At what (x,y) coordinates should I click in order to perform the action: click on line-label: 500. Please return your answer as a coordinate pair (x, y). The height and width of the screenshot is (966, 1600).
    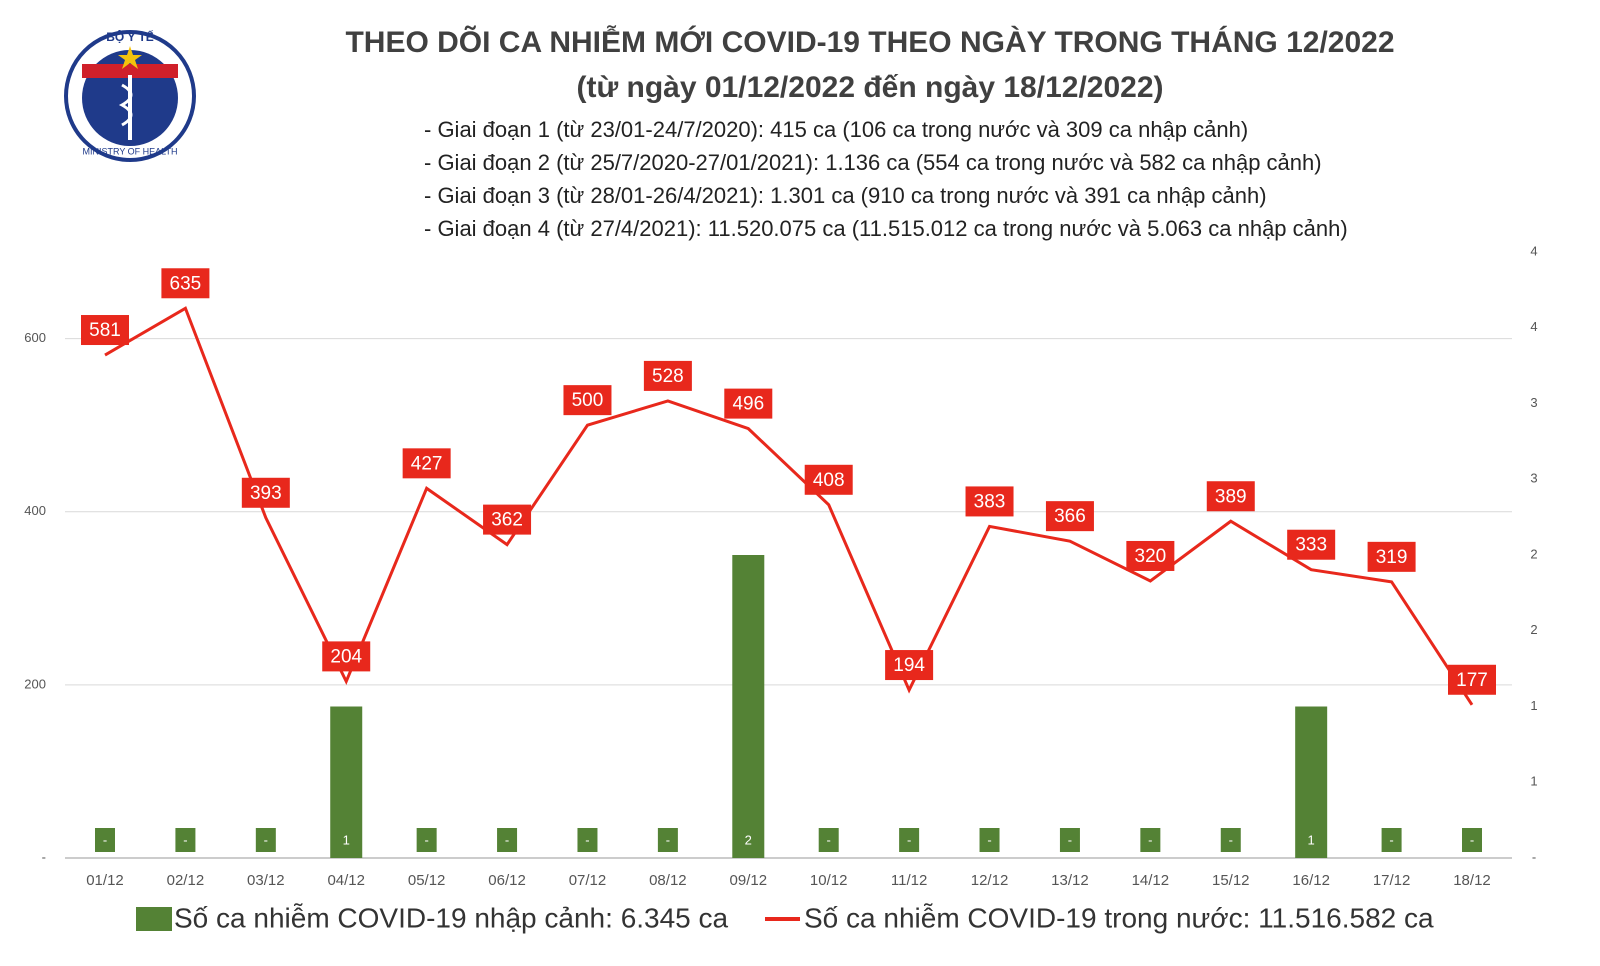
    Looking at the image, I should click on (588, 400).